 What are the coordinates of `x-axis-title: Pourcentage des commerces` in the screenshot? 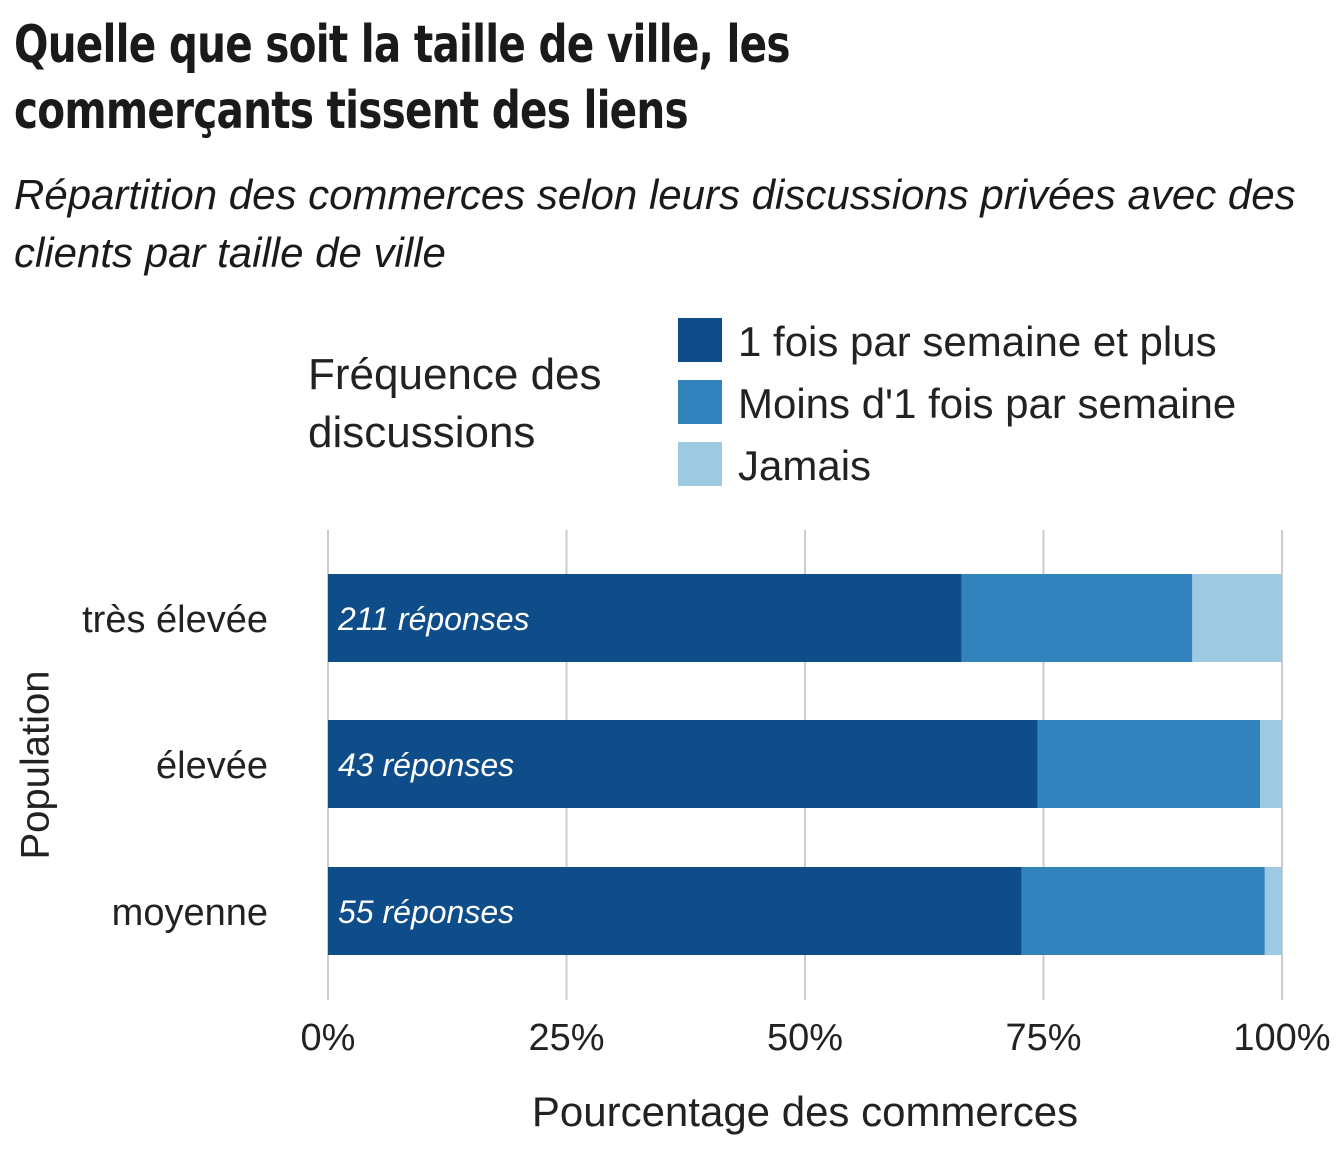 It's located at (805, 1111).